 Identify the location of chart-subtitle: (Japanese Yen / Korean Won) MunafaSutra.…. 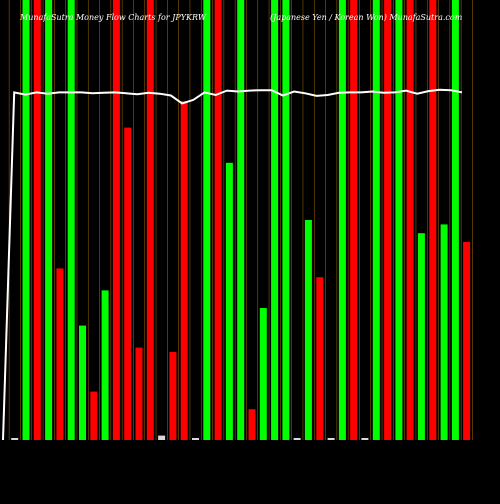
(366, 17).